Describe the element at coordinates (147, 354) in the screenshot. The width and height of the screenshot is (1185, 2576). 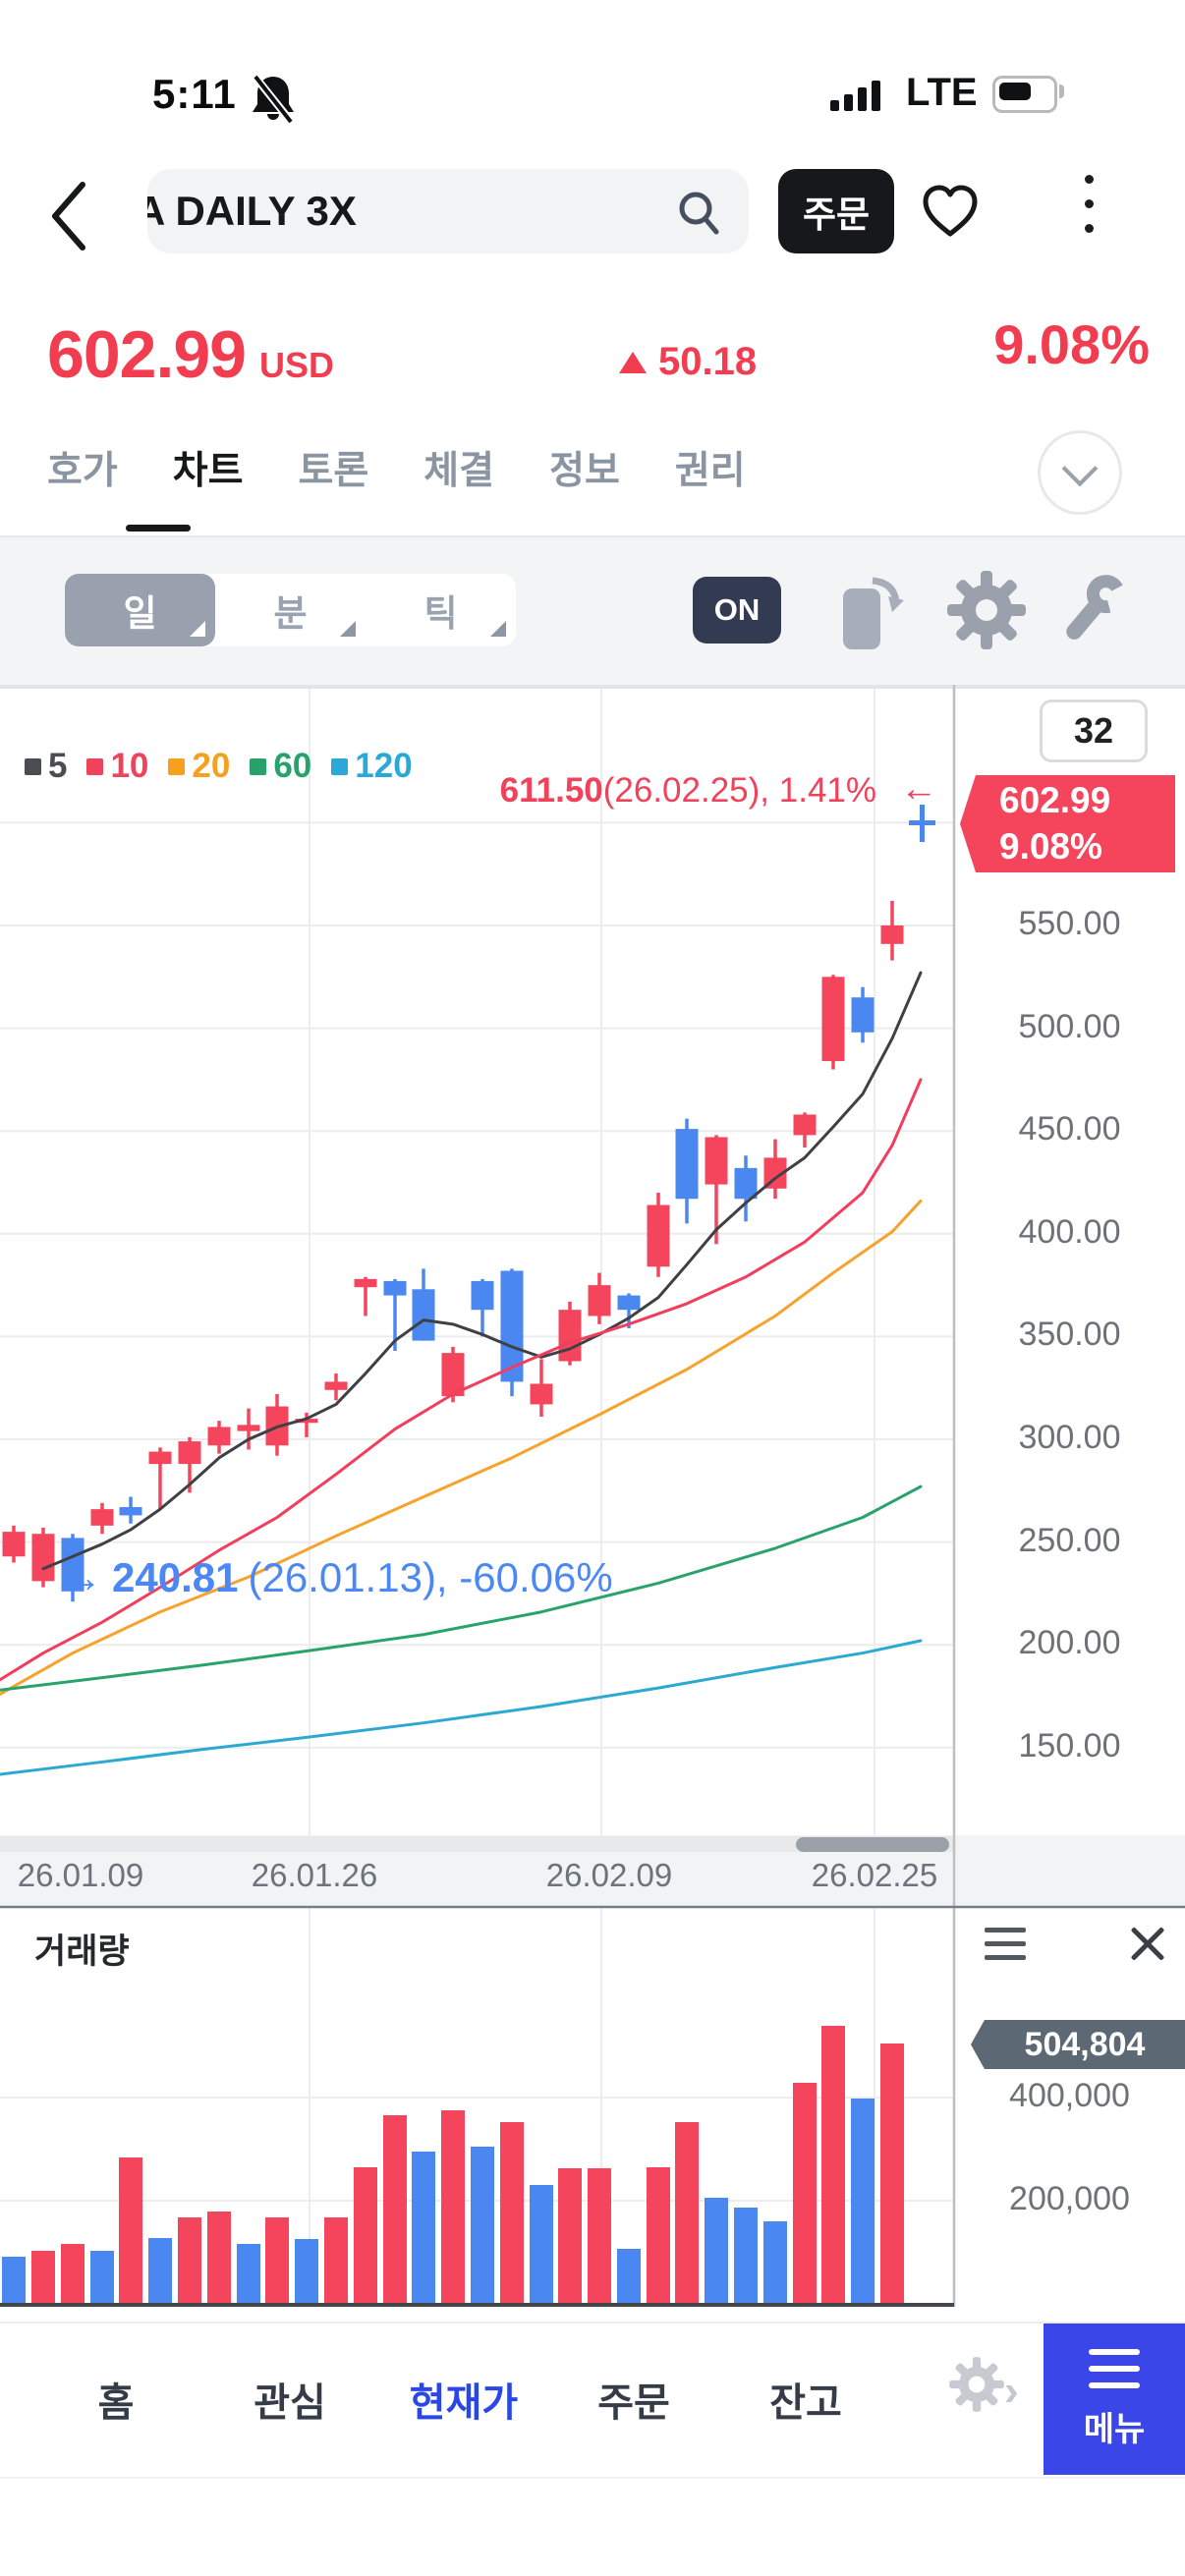
I see `current-price: 602.99` at that location.